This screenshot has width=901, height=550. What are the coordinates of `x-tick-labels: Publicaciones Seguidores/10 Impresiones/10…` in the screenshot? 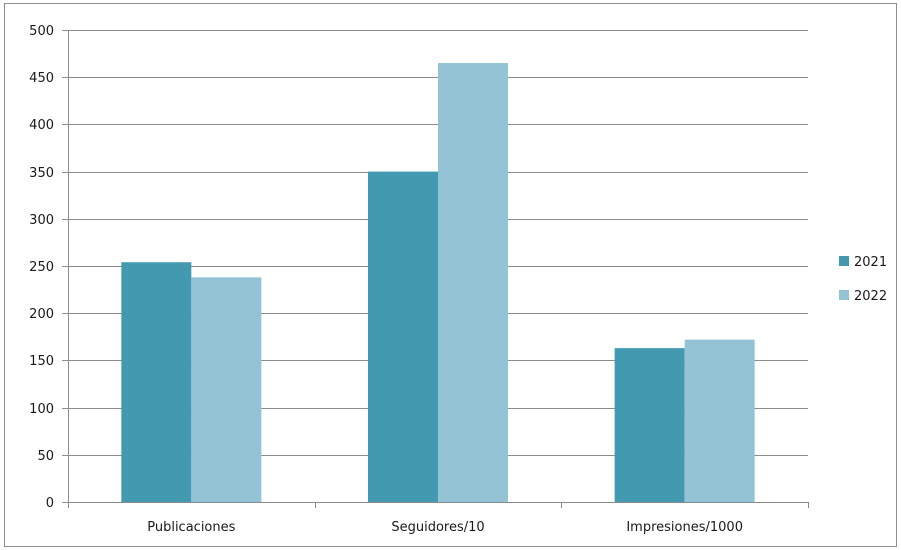 It's located at (445, 527).